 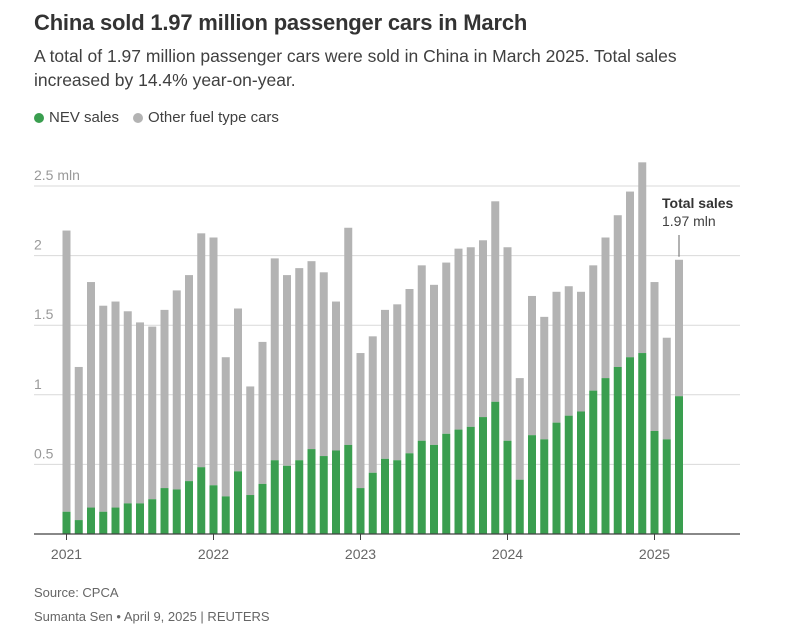 I want to click on annotation-value: 1.97 mln, so click(x=689, y=221).